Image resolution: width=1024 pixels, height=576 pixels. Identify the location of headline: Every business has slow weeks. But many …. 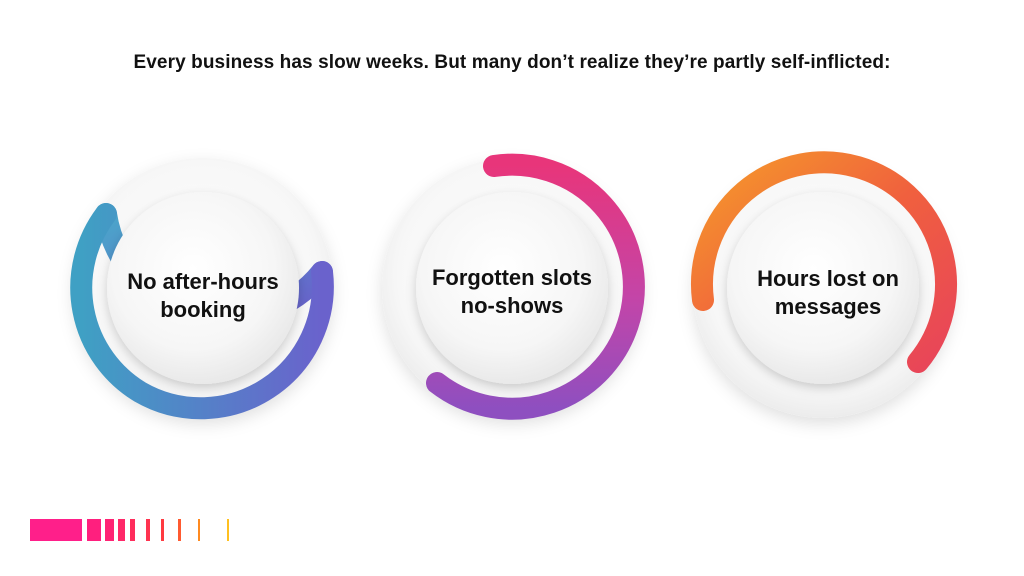
(512, 62).